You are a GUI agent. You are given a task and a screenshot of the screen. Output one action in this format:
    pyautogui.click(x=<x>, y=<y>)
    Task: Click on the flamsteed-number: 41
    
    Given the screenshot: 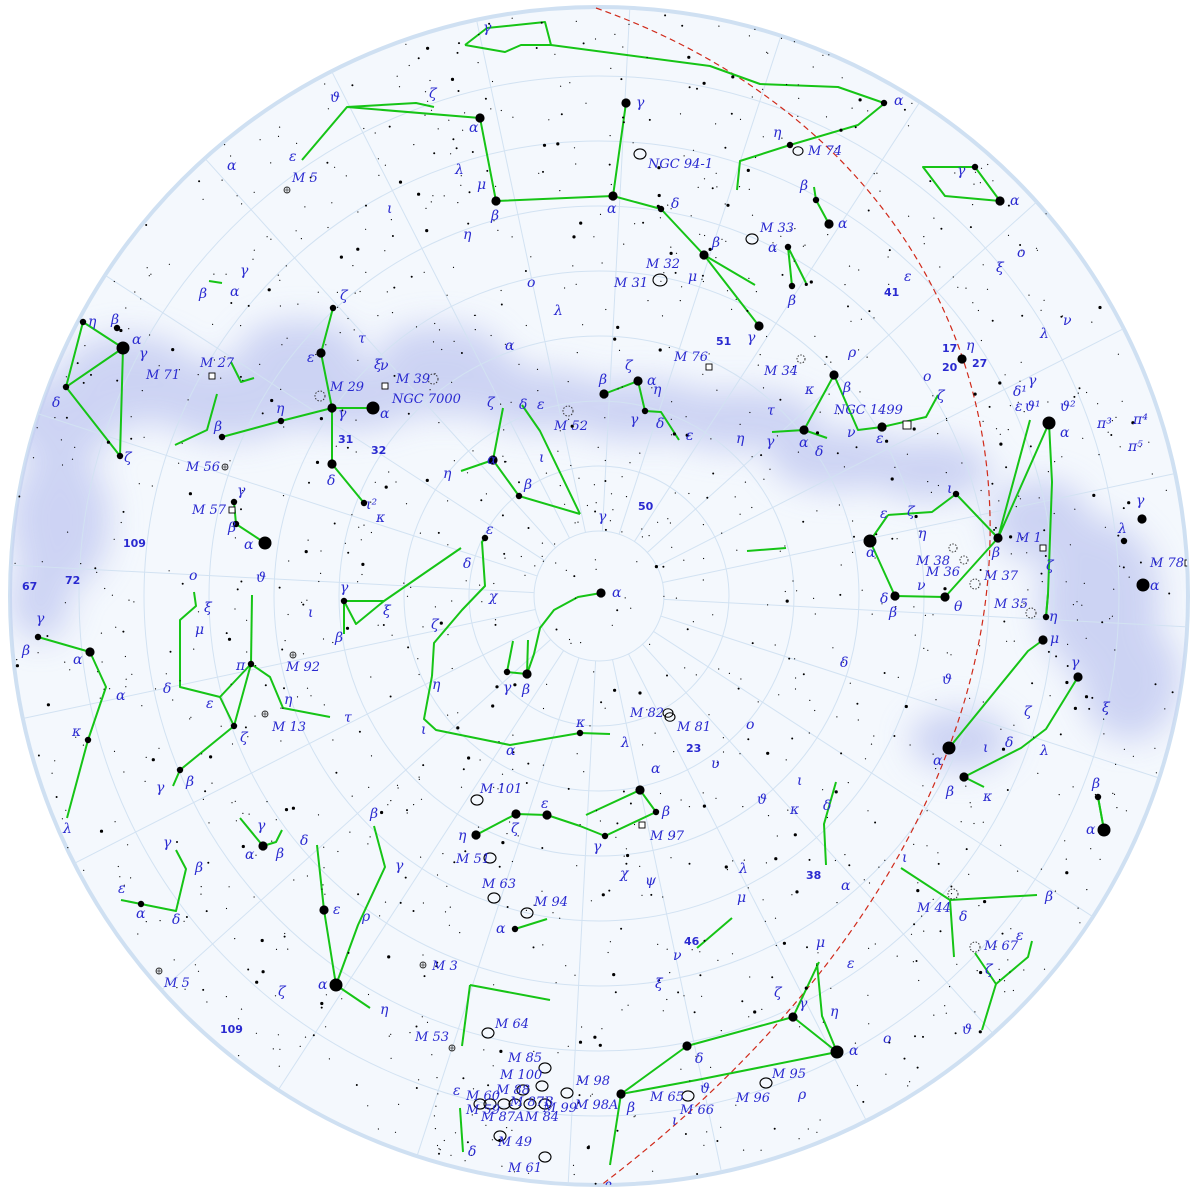 What is the action you would take?
    pyautogui.click(x=891, y=292)
    